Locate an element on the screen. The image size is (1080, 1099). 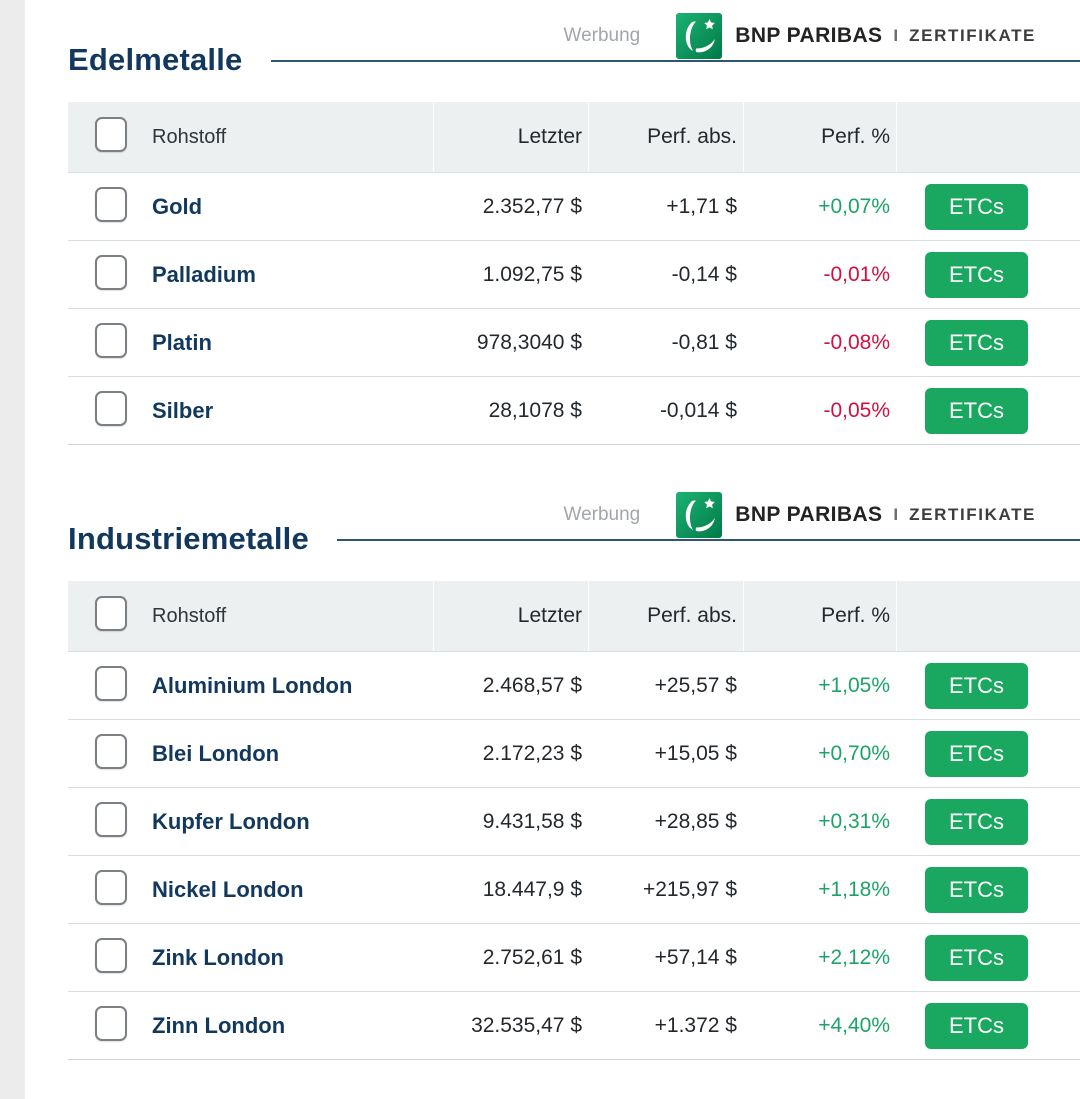
letzter-value: 2.172,23 $ is located at coordinates (532, 753).